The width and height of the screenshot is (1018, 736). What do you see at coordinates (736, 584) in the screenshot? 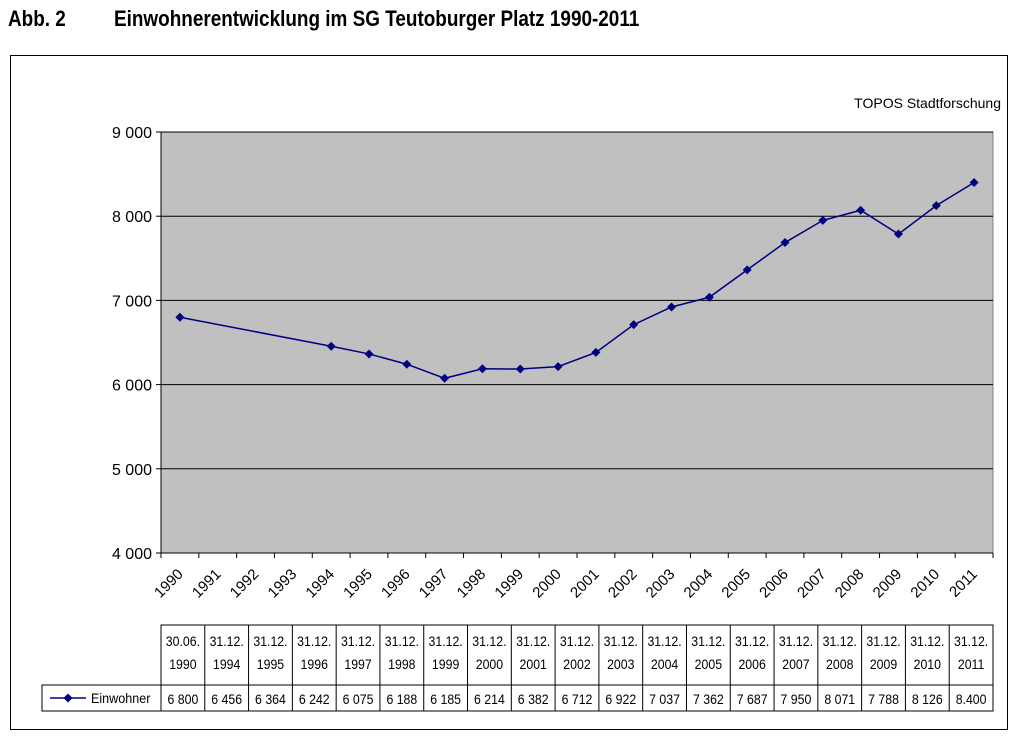
I see `x-tick-label: 2005` at bounding box center [736, 584].